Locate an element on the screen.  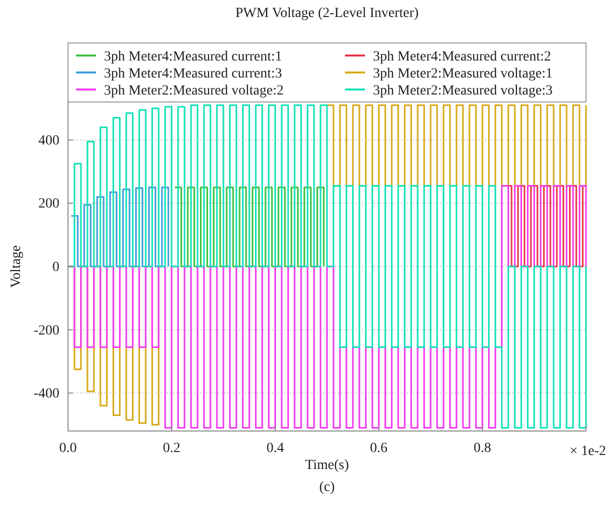
x-tick-label: 0.8 is located at coordinates (483, 448).